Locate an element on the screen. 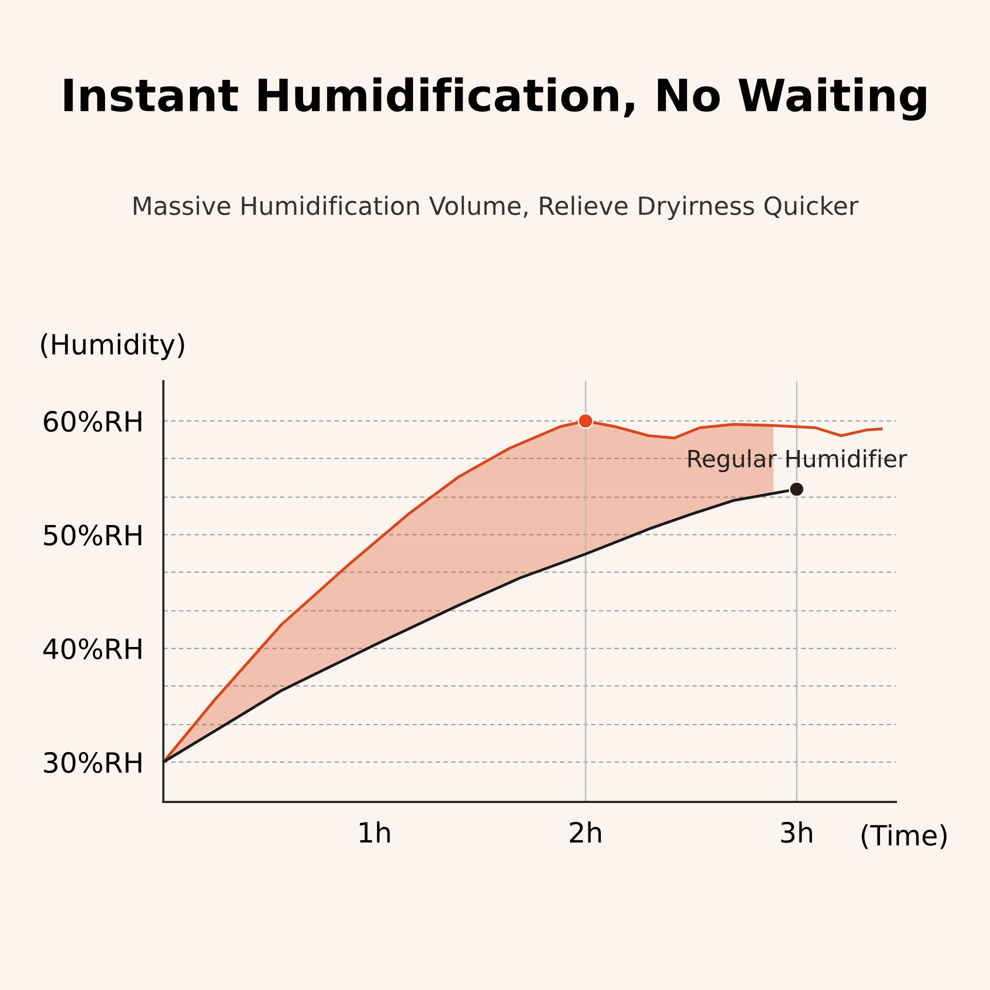 The image size is (990, 990). x-tick-label: 3h is located at coordinates (796, 832).